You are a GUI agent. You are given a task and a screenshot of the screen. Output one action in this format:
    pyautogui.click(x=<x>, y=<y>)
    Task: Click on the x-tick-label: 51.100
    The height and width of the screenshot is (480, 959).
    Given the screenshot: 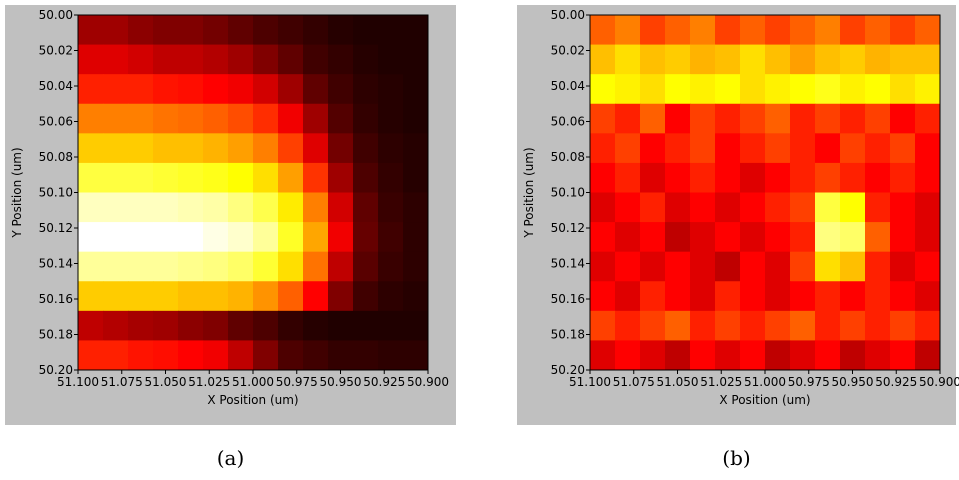 What is the action you would take?
    pyautogui.click(x=590, y=382)
    